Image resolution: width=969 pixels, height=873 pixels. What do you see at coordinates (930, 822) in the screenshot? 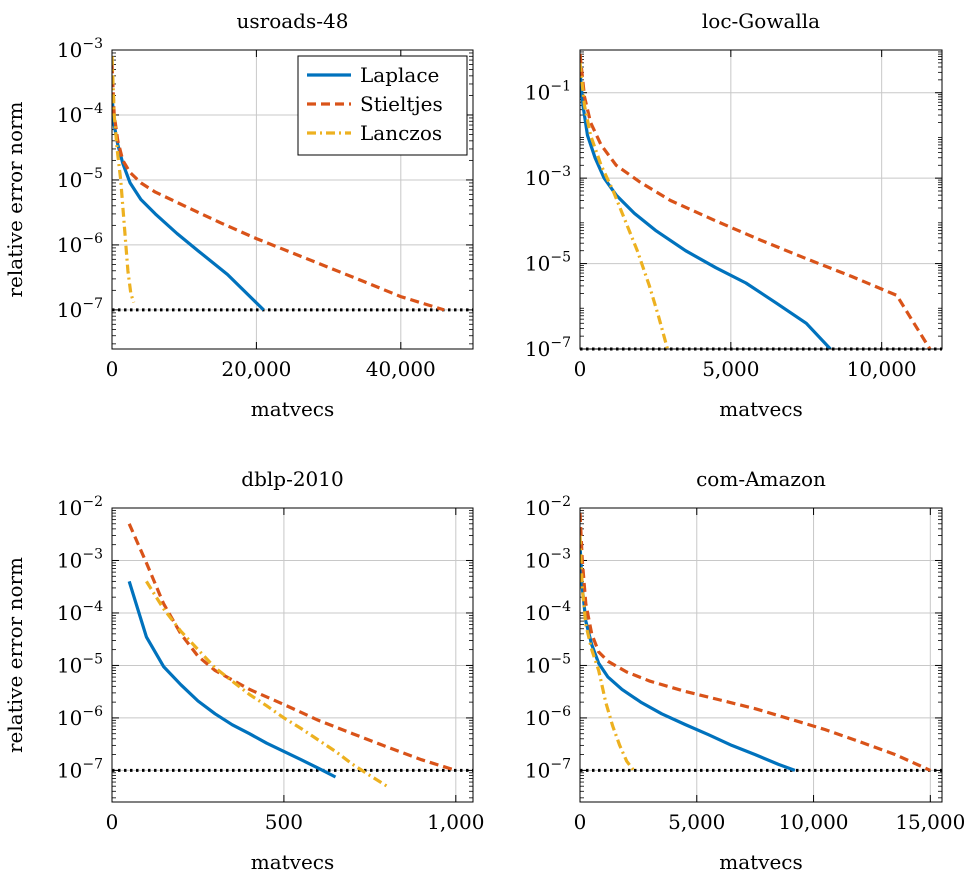
I see `x-tick-label: 15,000` at bounding box center [930, 822].